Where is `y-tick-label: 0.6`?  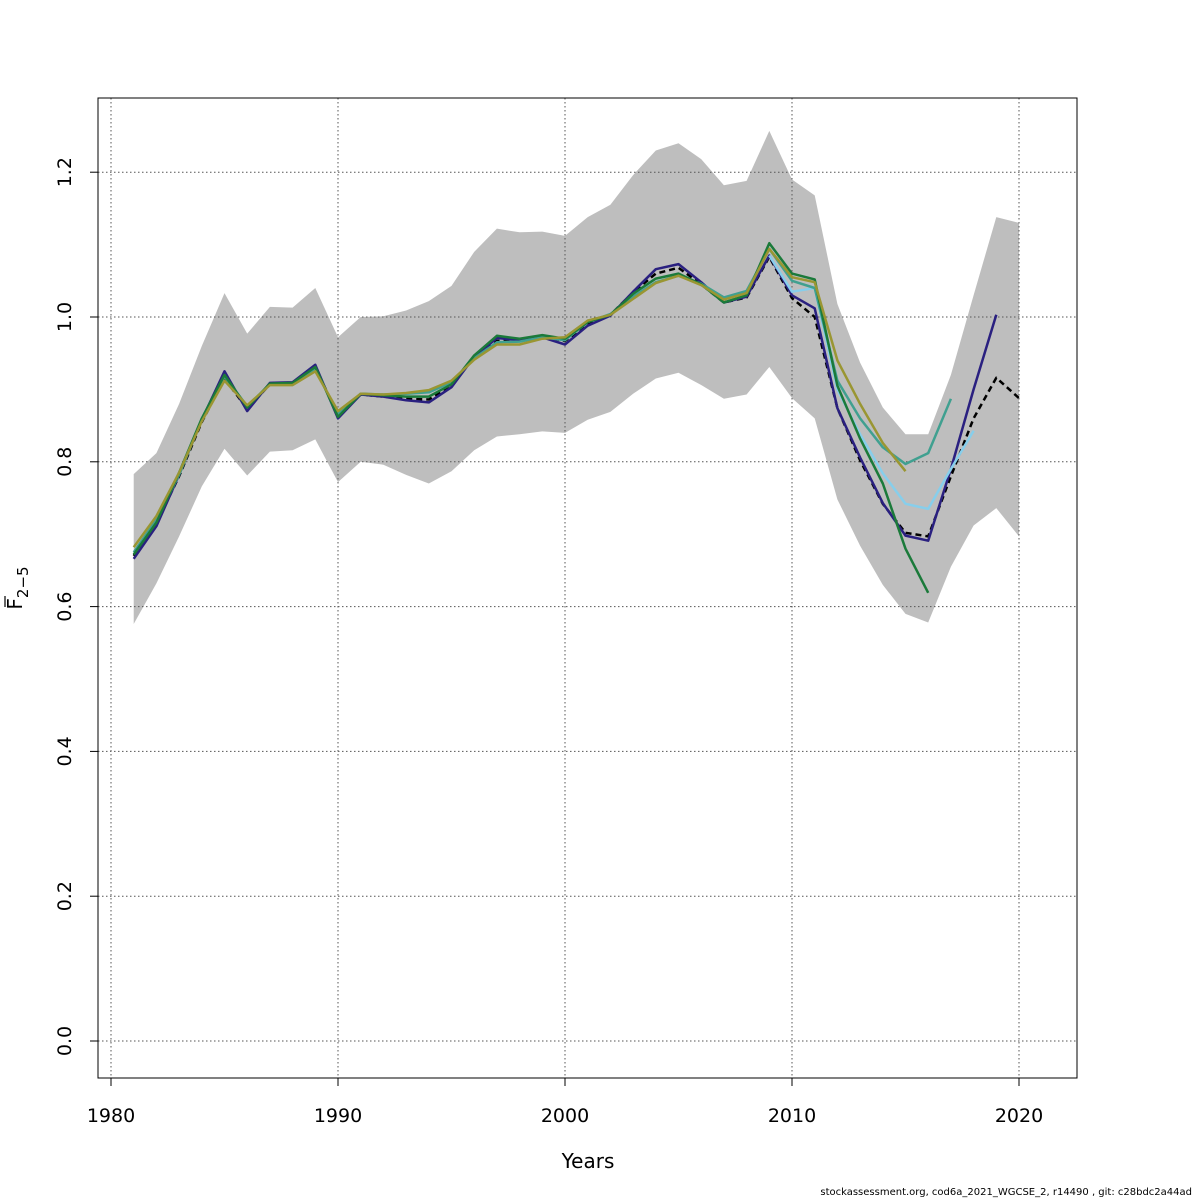
y-tick-label: 0.6 is located at coordinates (65, 606).